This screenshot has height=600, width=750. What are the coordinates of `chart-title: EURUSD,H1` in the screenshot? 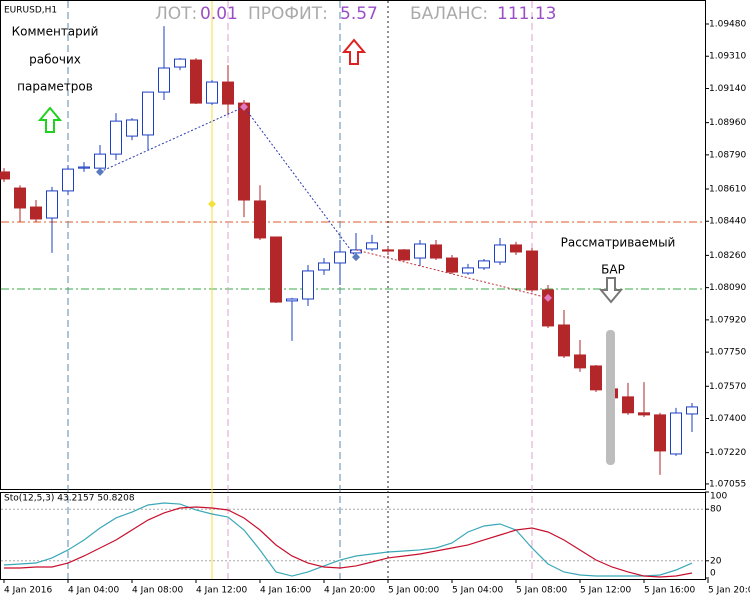 It's located at (30, 11).